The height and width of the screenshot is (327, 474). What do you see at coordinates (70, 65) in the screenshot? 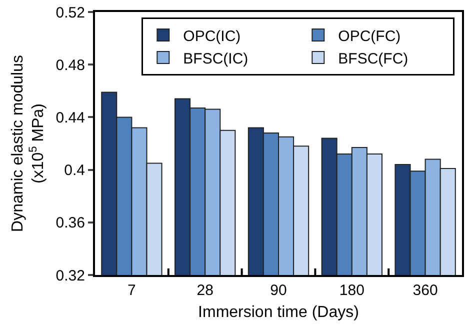
I see `y-tick-label: 0.48` at bounding box center [70, 65].